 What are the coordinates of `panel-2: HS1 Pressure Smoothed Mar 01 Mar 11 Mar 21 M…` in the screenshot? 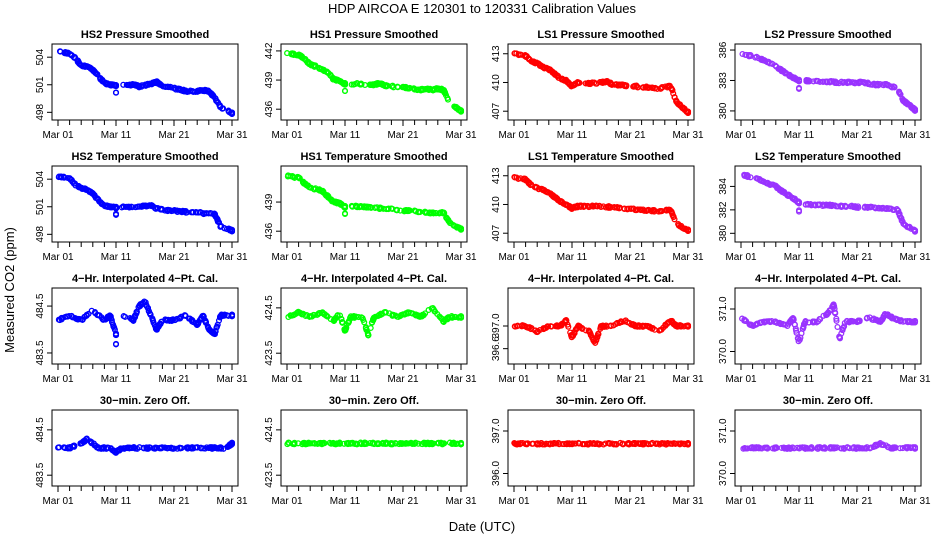 It's located at (370, 85).